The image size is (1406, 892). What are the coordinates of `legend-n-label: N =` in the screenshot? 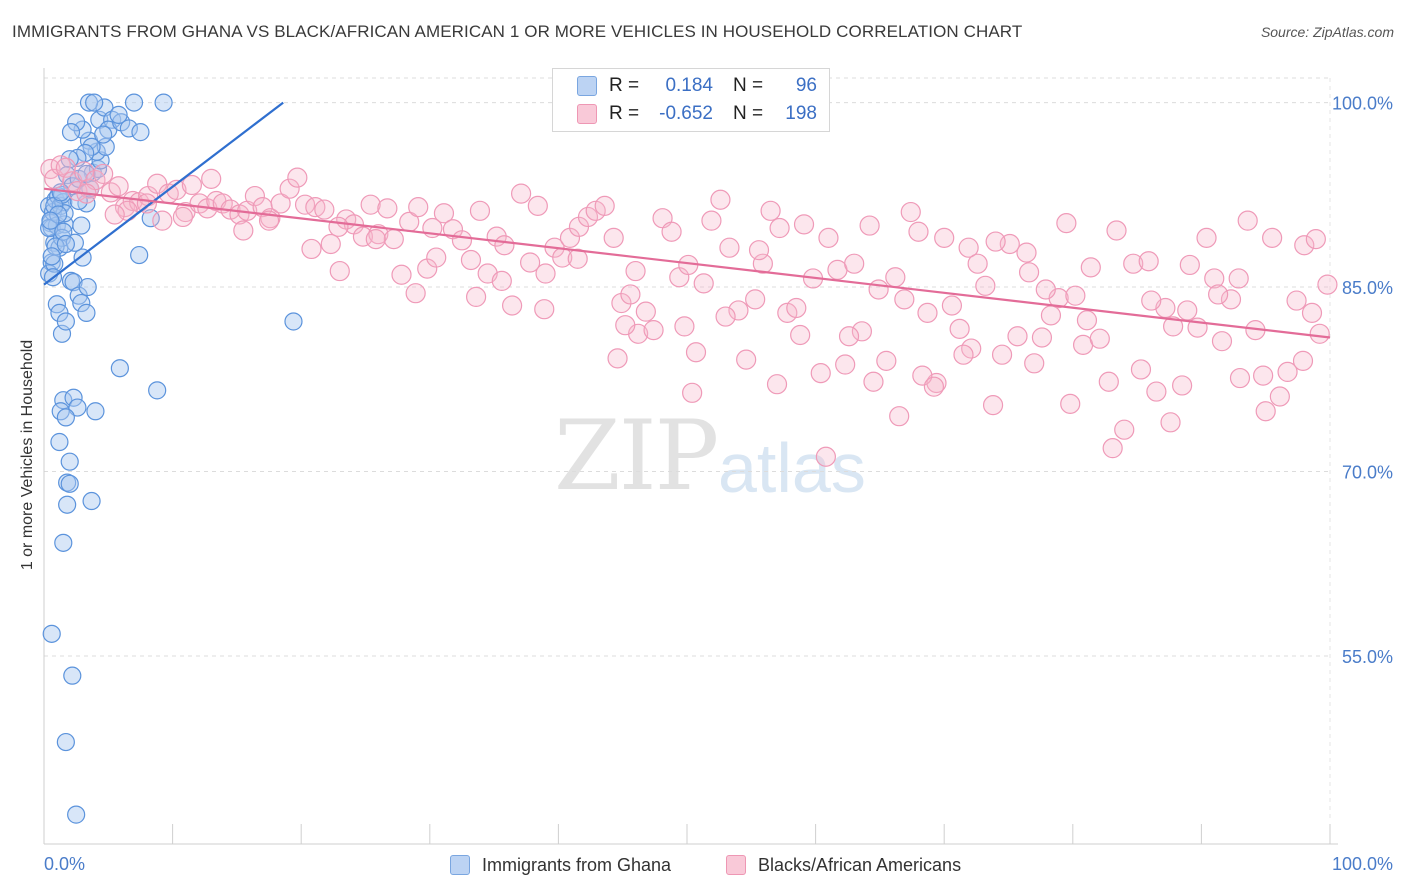 It's located at (748, 113).